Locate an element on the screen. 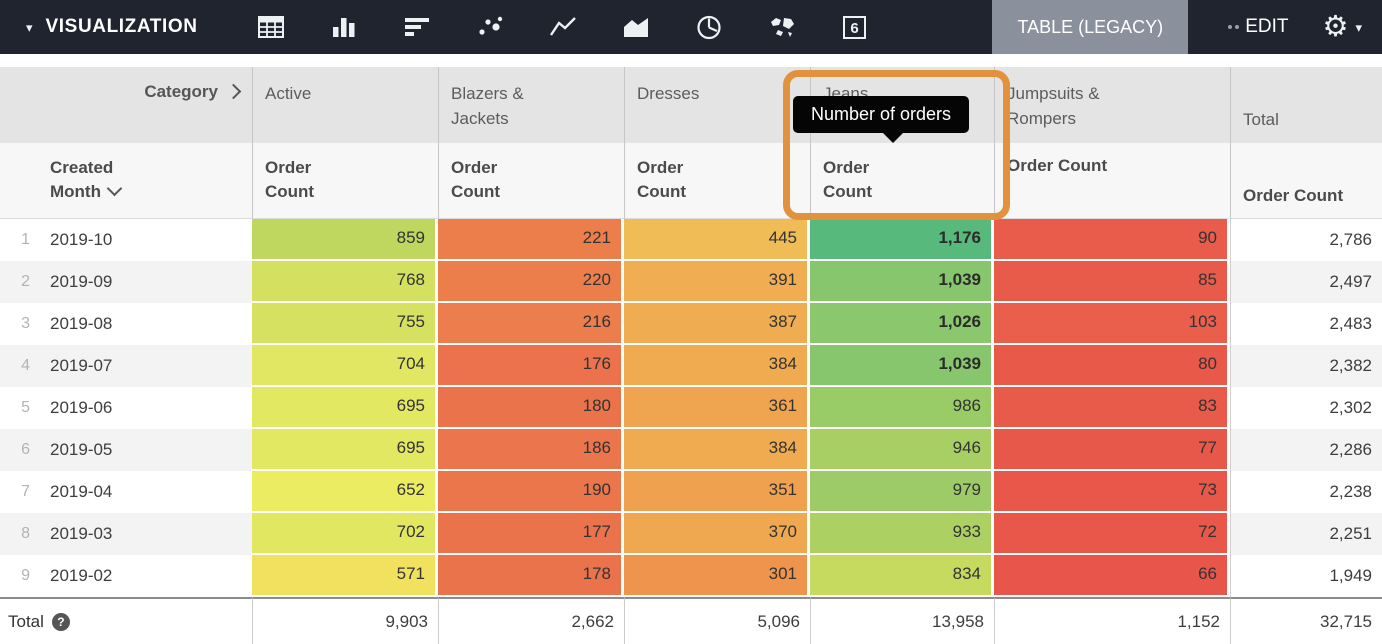 The height and width of the screenshot is (644, 1382). pie-chart-icon is located at coordinates (709, 27).